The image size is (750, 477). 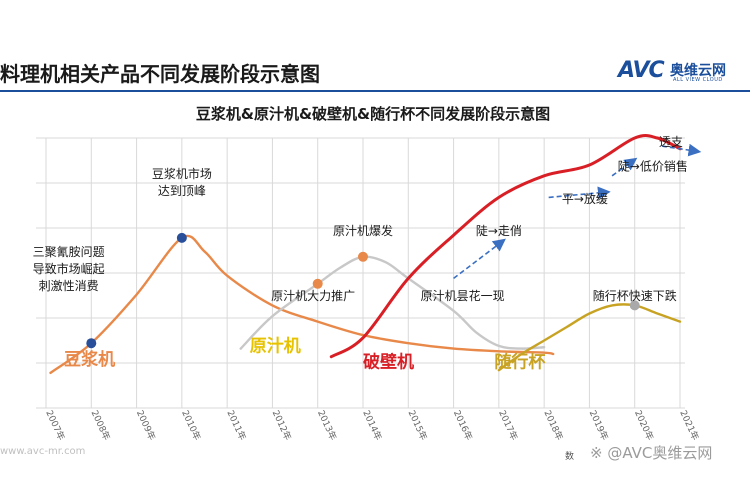 What do you see at coordinates (585, 198) in the screenshot?
I see `annotation-label: 平→放缓` at bounding box center [585, 198].